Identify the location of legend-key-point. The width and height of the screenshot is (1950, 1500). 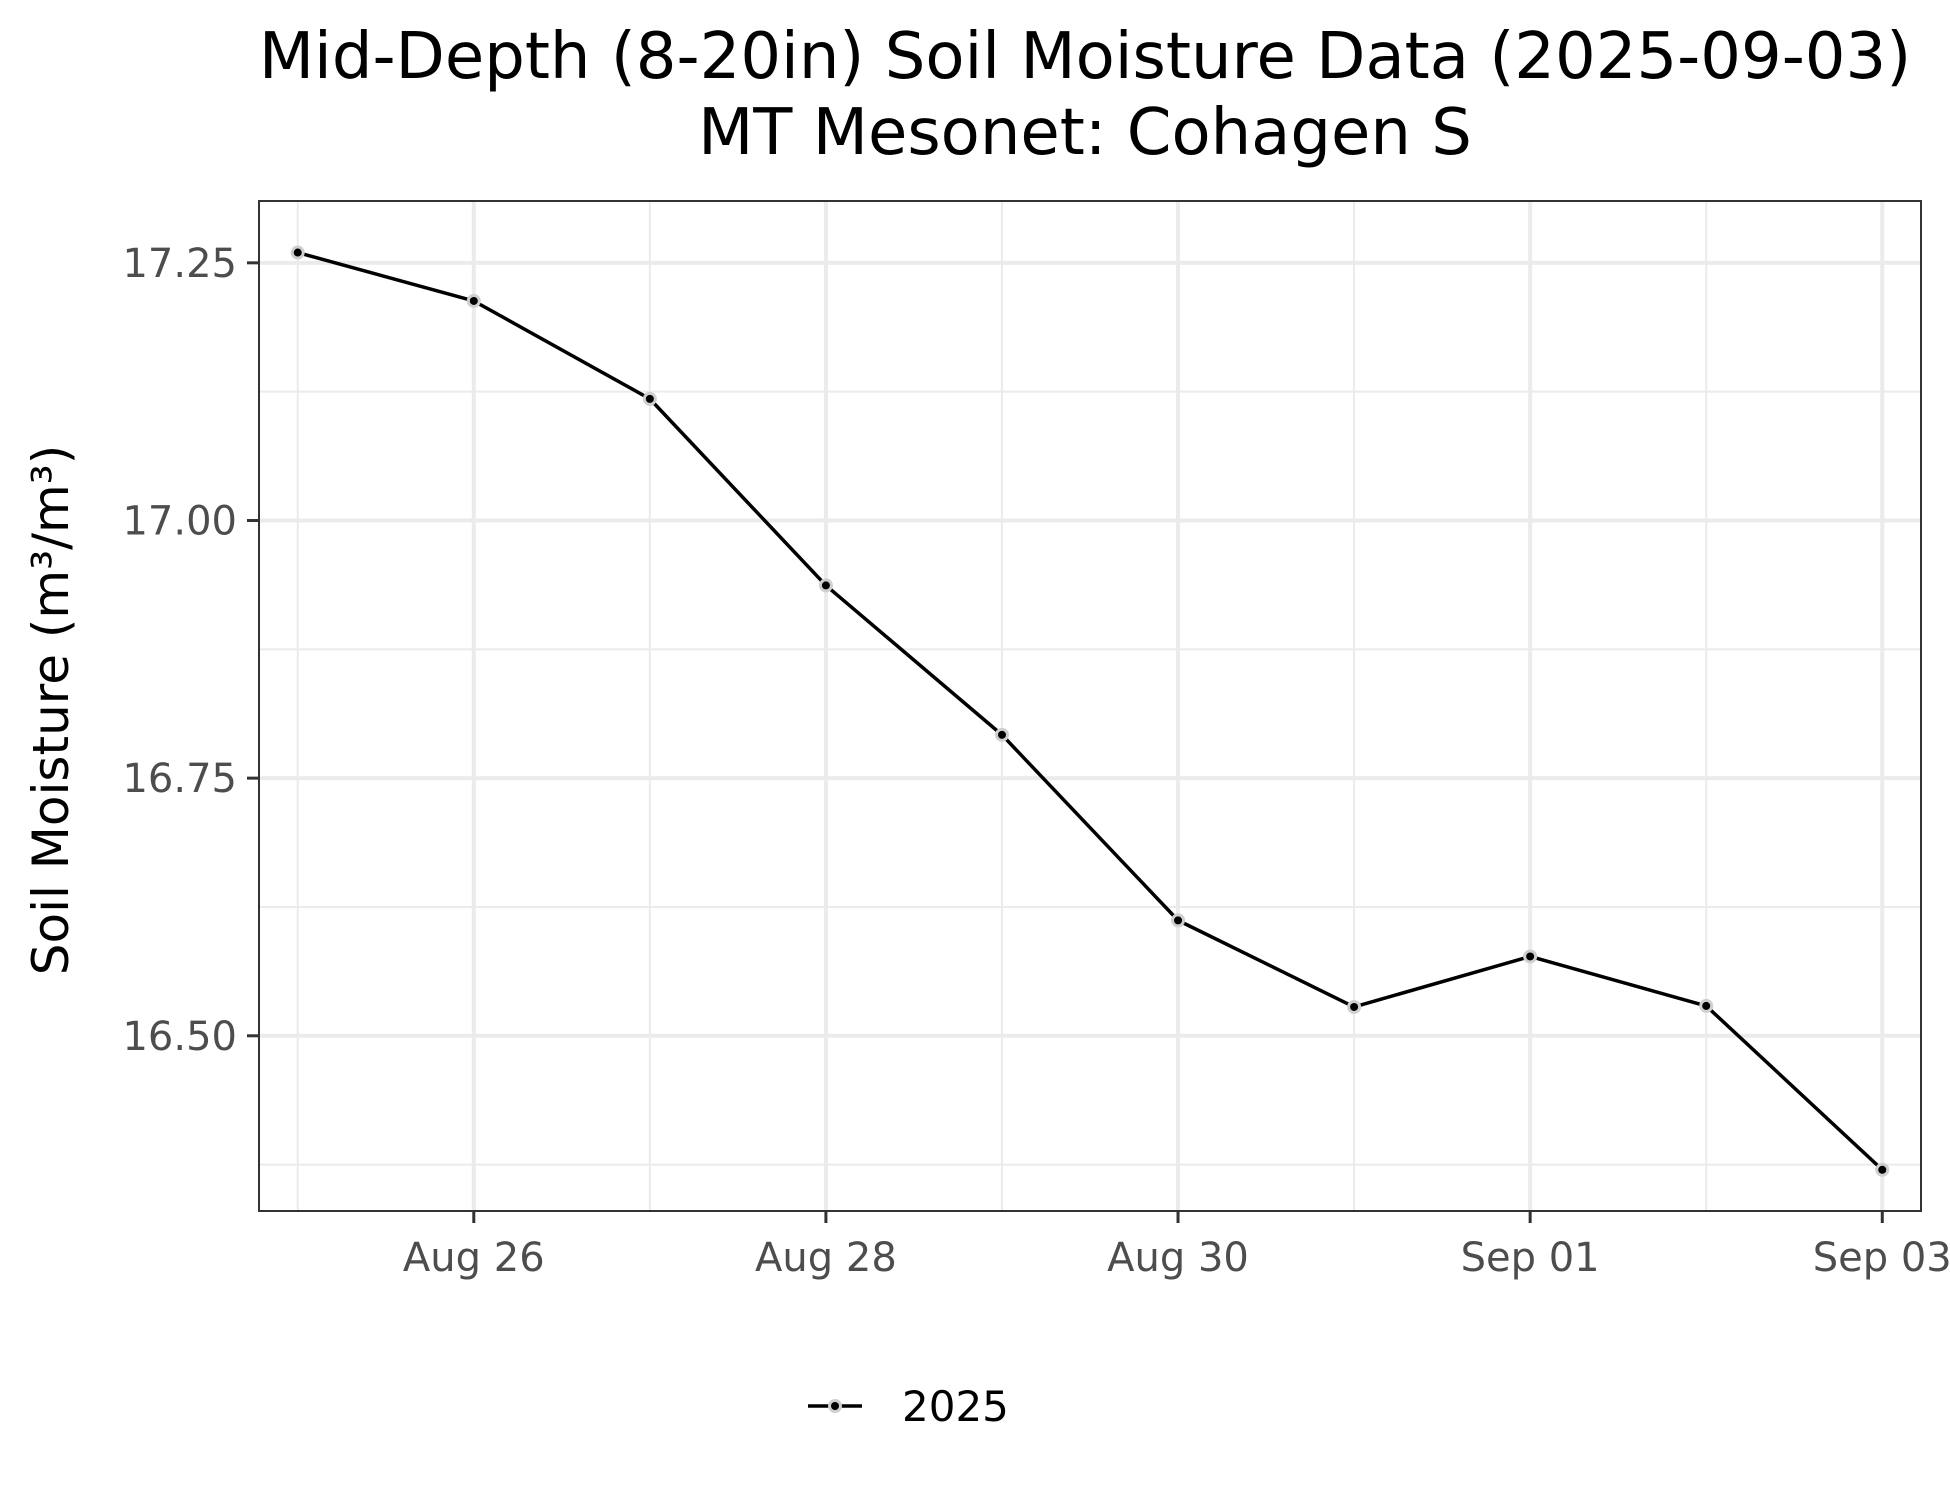
(835, 1406).